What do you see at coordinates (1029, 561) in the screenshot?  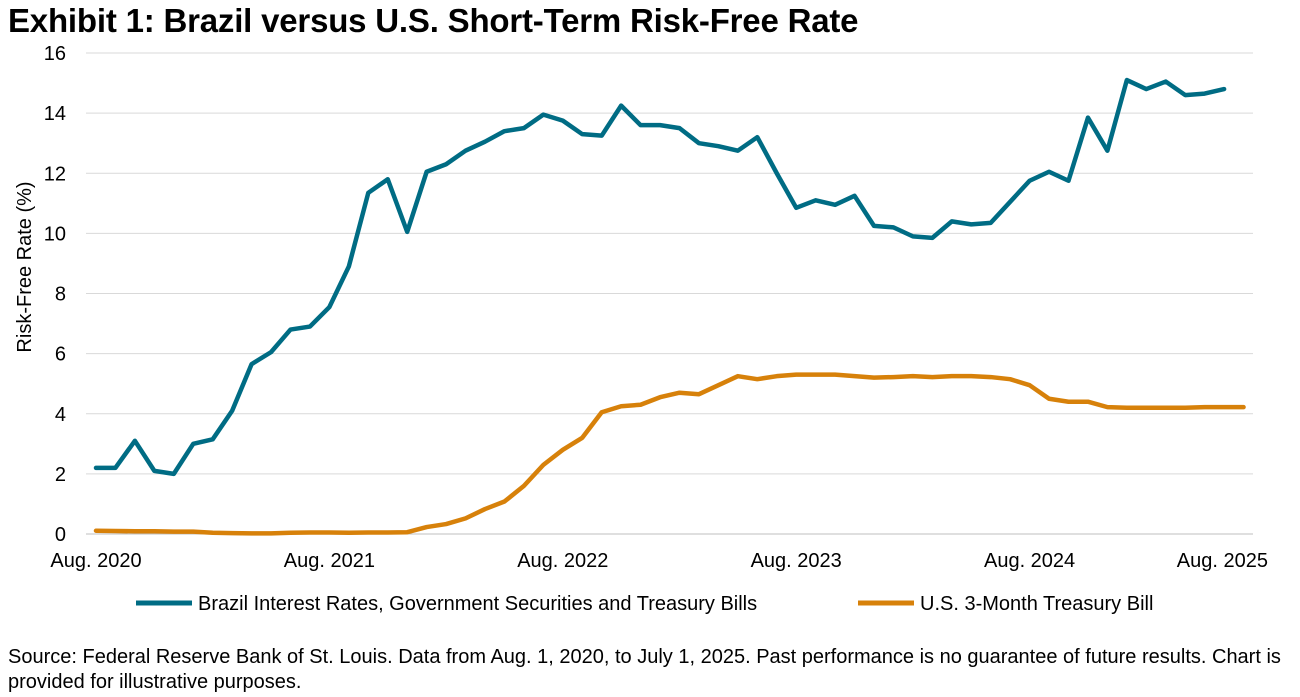 I see `x-tick-label: Aug. 2024` at bounding box center [1029, 561].